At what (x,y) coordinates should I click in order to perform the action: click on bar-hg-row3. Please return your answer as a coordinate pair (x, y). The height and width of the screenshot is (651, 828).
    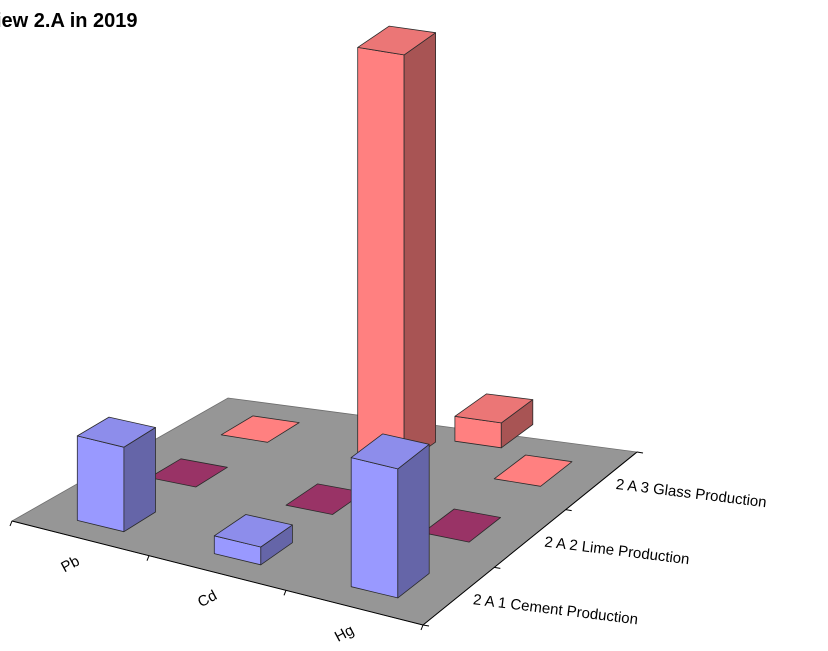
    Looking at the image, I should click on (533, 470).